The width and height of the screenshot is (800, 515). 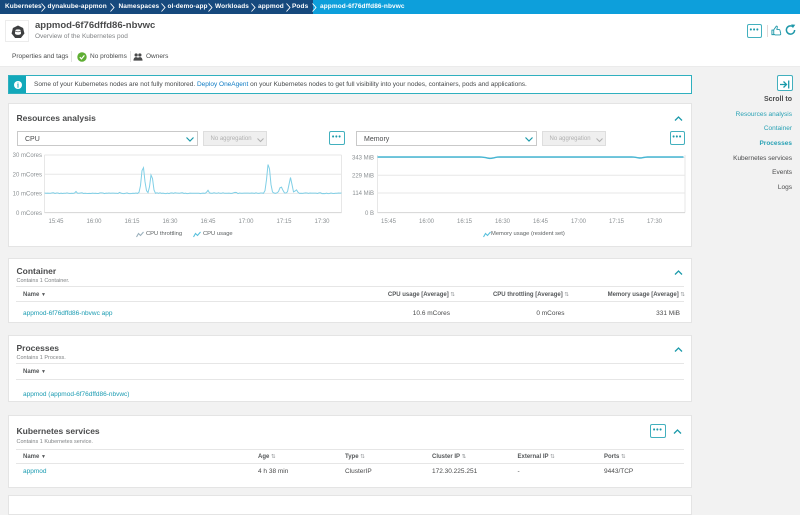 What do you see at coordinates (363, 194) in the screenshot?
I see `svg-text: 114 MiB` at bounding box center [363, 194].